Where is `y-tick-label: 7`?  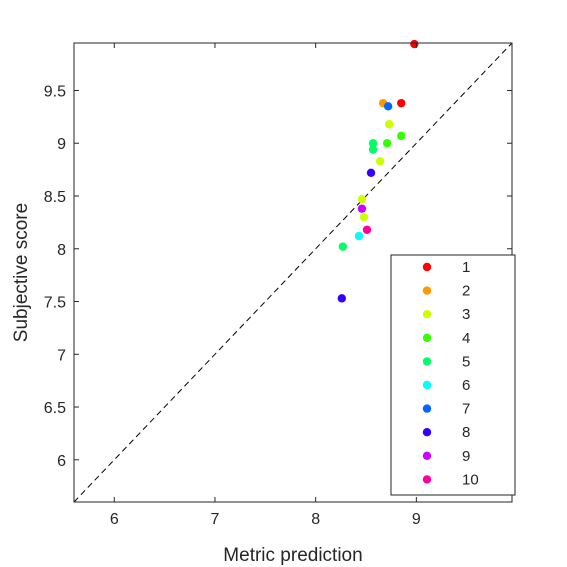 y-tick-label: 7 is located at coordinates (61, 355).